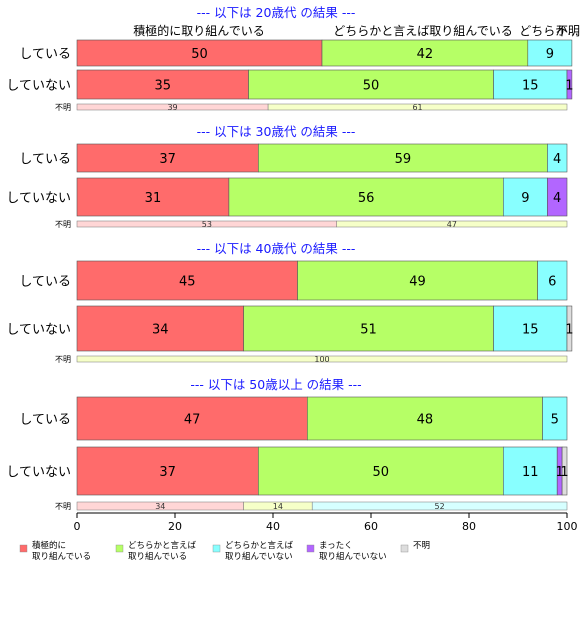 Image resolution: width=580 pixels, height=636 pixels. I want to click on unknown-data-label: 34, so click(160, 506).